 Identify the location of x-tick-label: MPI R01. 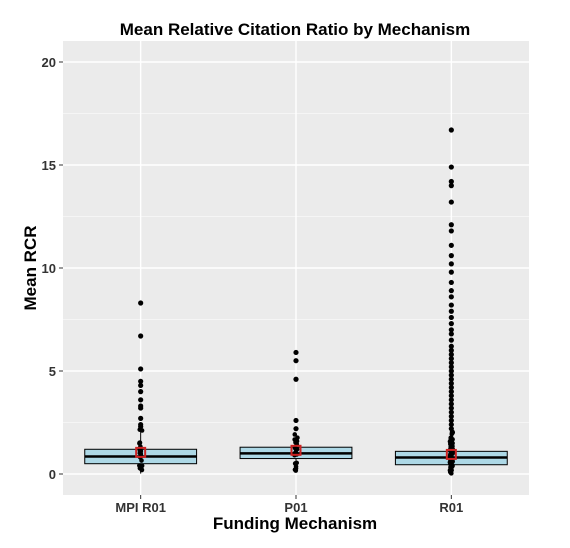
(140, 507).